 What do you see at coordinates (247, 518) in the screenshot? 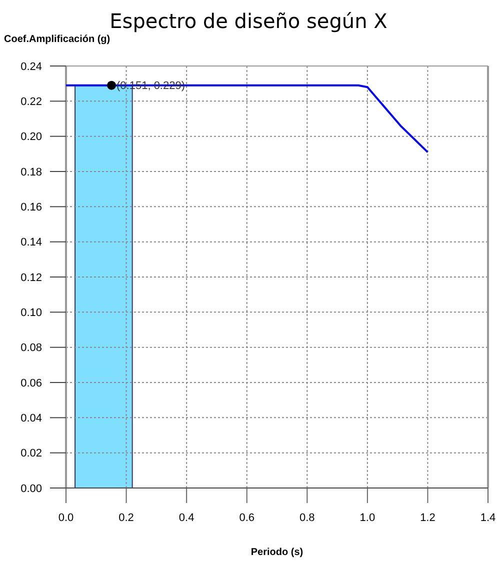
I see `x-tick-label: 0.6` at bounding box center [247, 518].